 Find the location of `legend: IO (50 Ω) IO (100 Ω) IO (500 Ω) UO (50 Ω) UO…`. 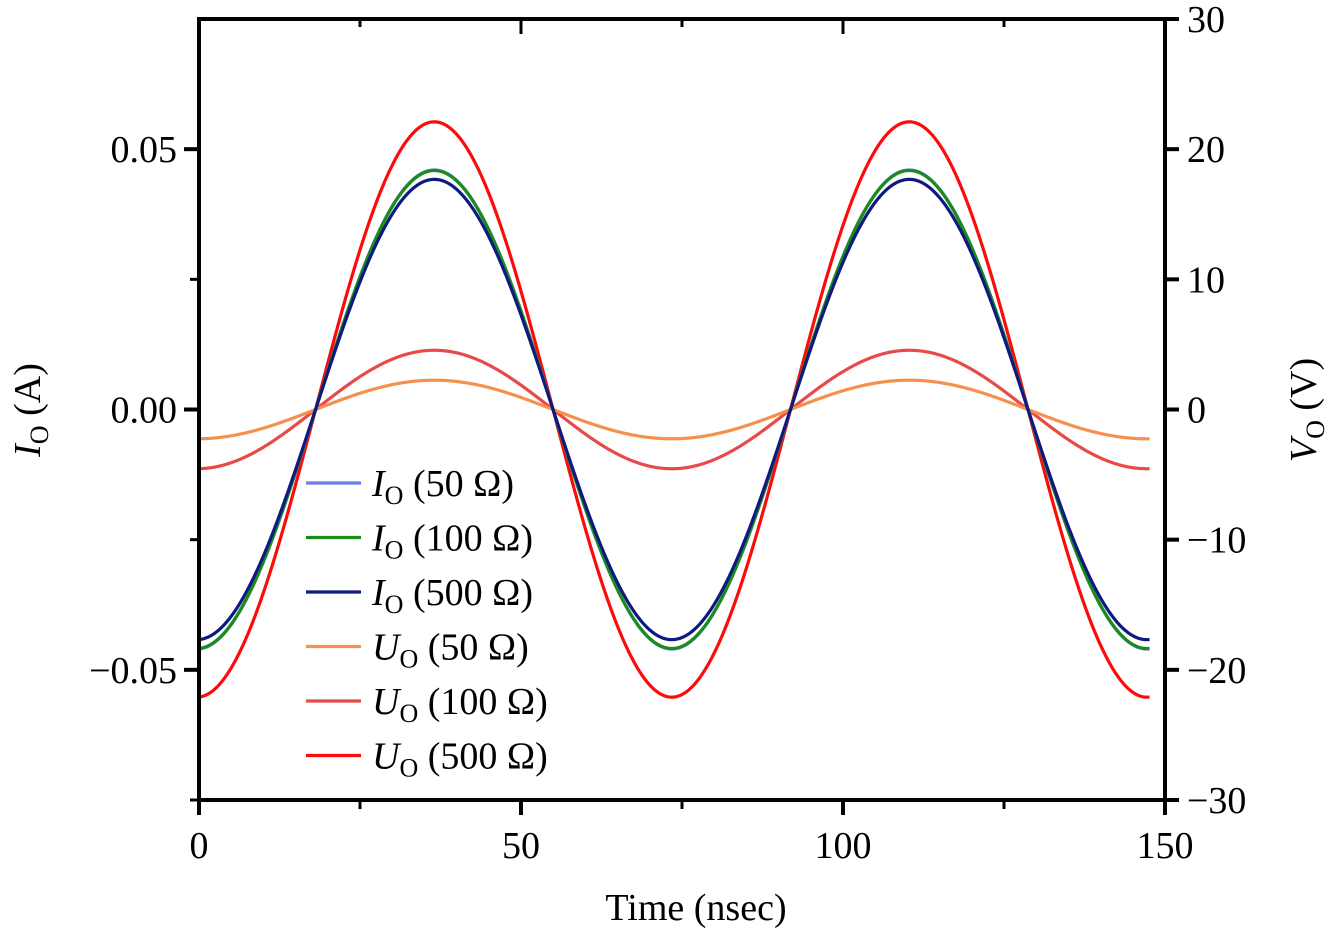

legend: IO (50 Ω) IO (100 Ω) IO (500 Ω) UO (50 Ω) UO… is located at coordinates (427, 623).